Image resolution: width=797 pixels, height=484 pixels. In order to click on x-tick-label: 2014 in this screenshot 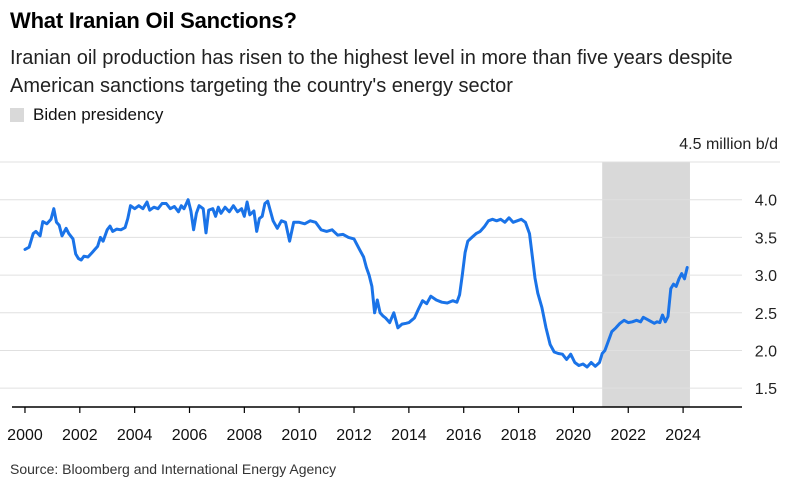, I will do `click(409, 435)`.